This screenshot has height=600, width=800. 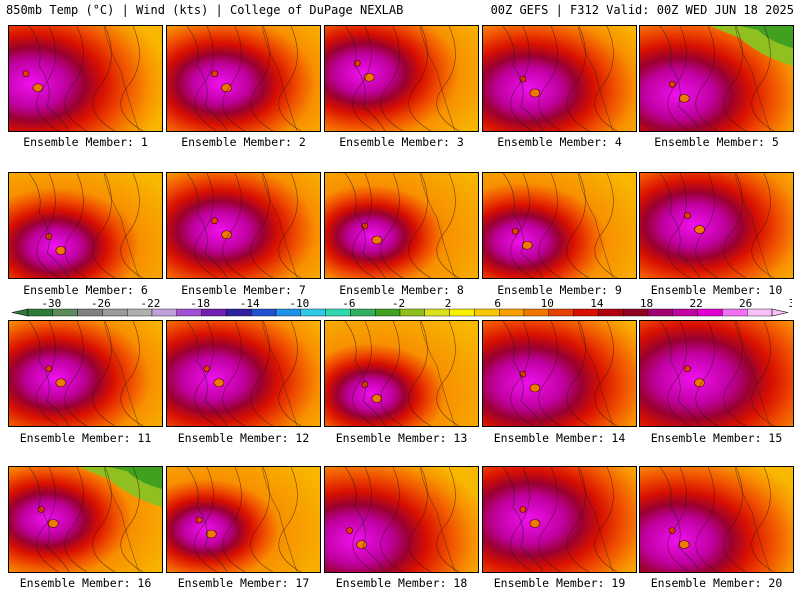 I want to click on ensemble-member-label: Ensemble Member: 19, so click(x=559, y=583).